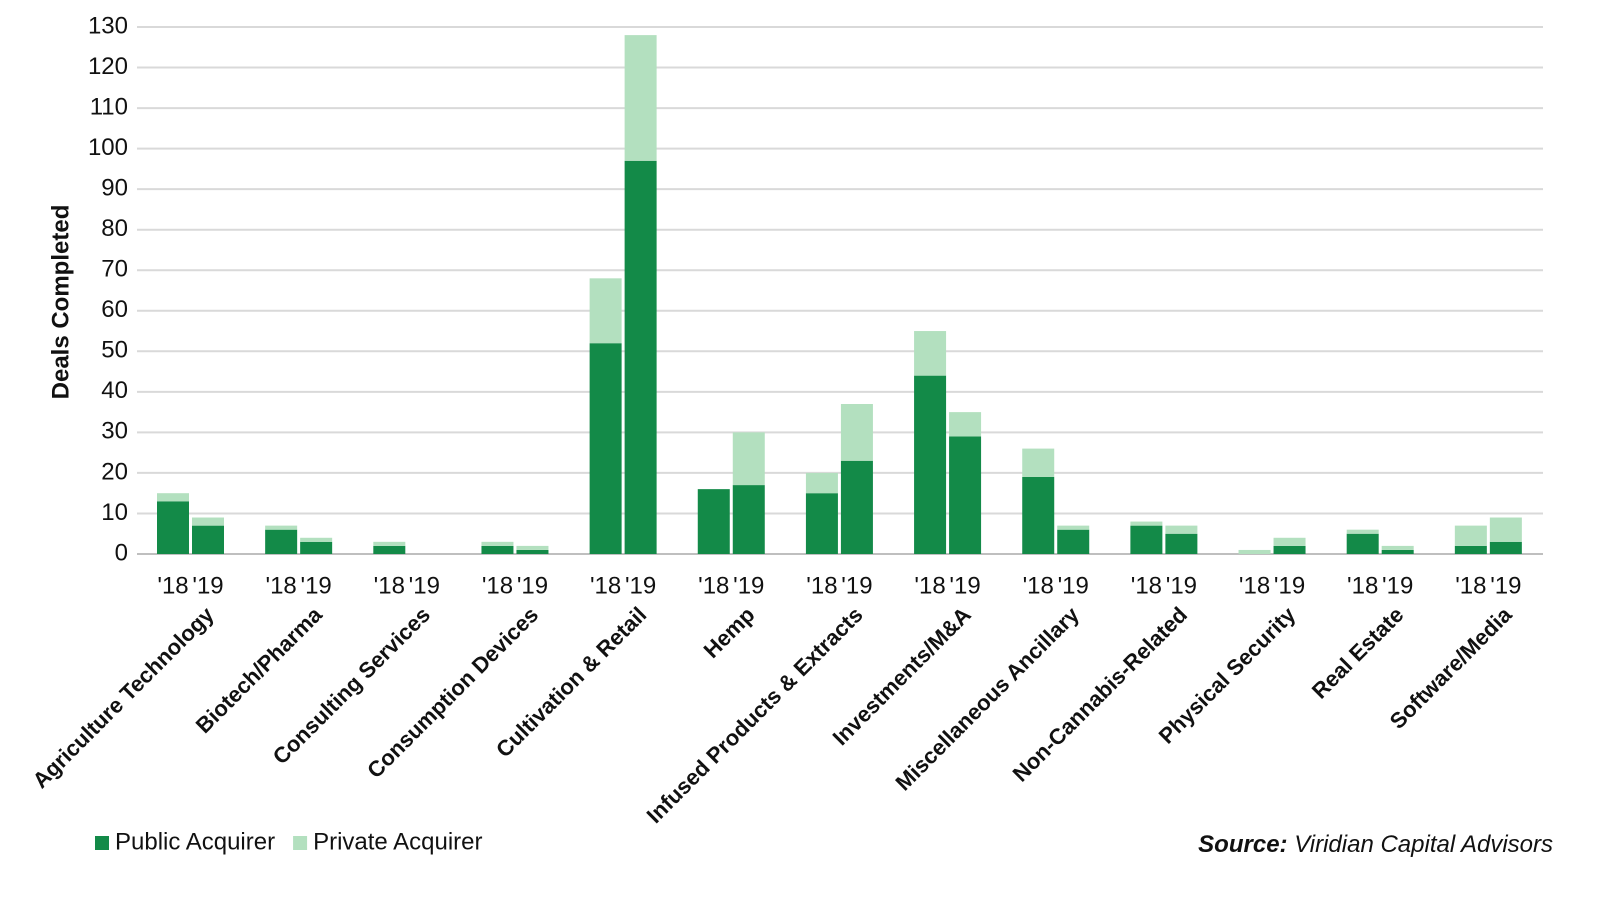 The height and width of the screenshot is (899, 1600). What do you see at coordinates (729, 632) in the screenshot?
I see `category-label: Hemp` at bounding box center [729, 632].